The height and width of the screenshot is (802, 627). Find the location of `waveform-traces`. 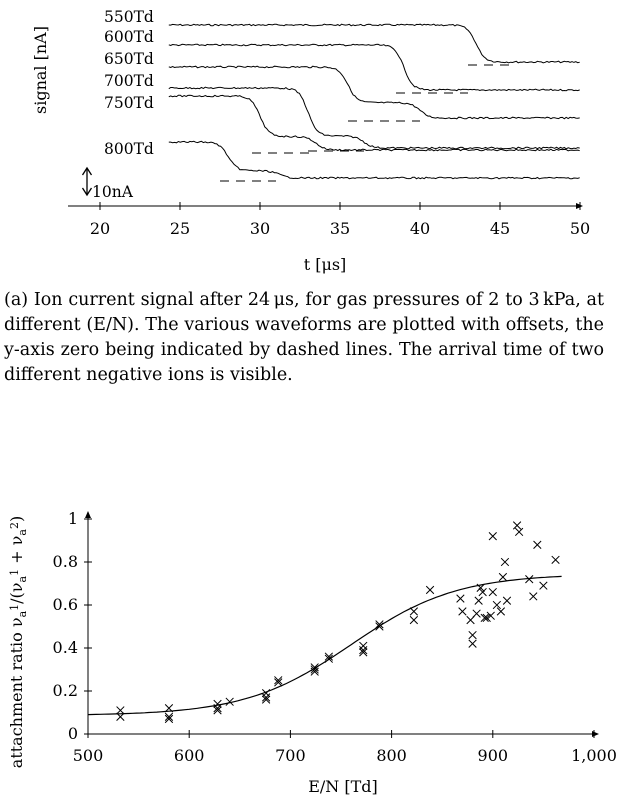

waveform-traces is located at coordinates (374, 101).